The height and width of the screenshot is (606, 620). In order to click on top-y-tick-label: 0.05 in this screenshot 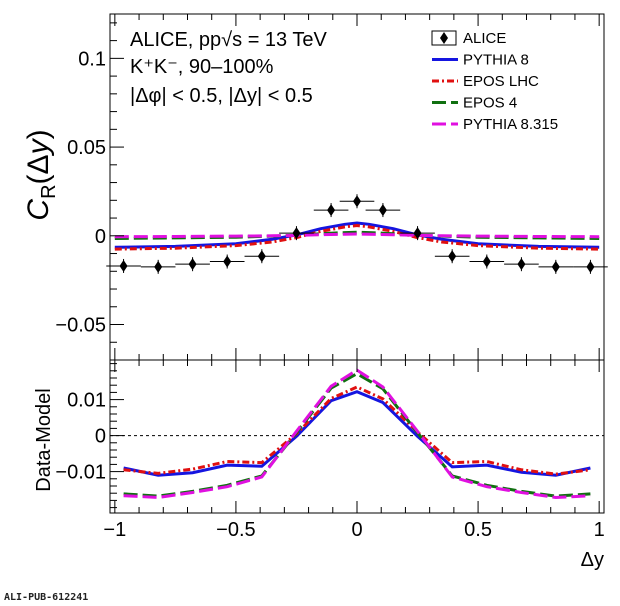, I will do `click(86, 148)`.